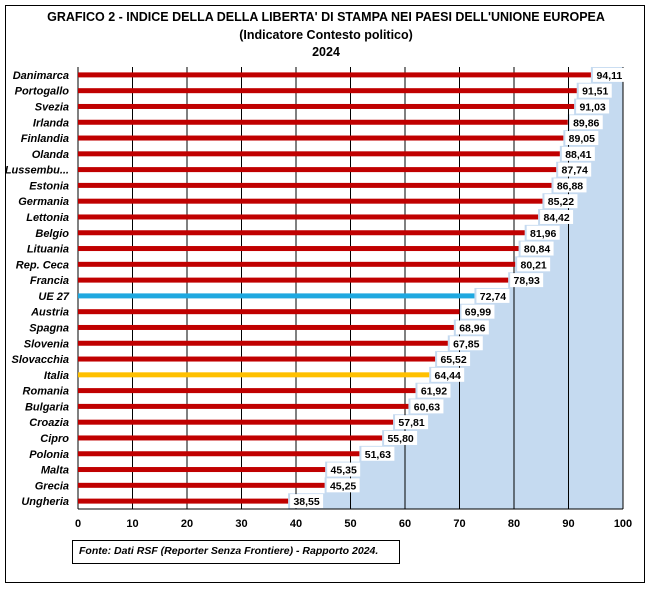 This screenshot has height=591, width=652. Describe the element at coordinates (52, 486) in the screenshot. I see `category-label: Grecia` at that location.